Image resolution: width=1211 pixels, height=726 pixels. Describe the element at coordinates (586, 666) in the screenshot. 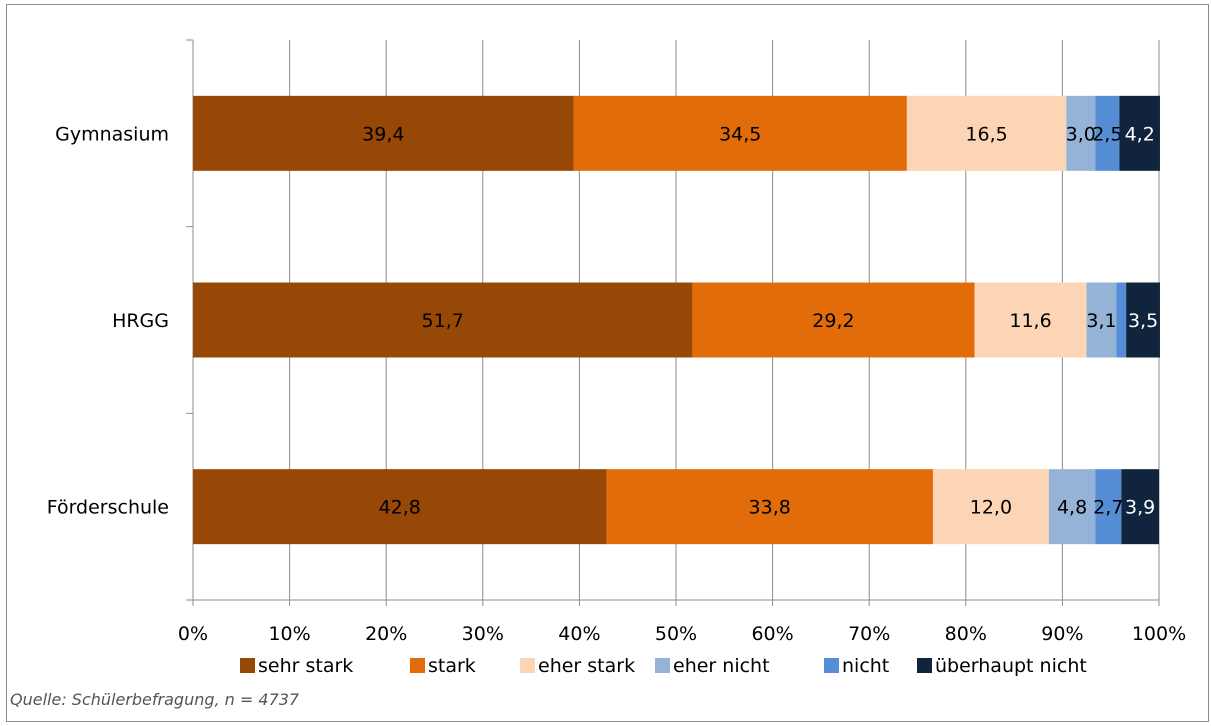

I see `legend-label: eher stark` at that location.